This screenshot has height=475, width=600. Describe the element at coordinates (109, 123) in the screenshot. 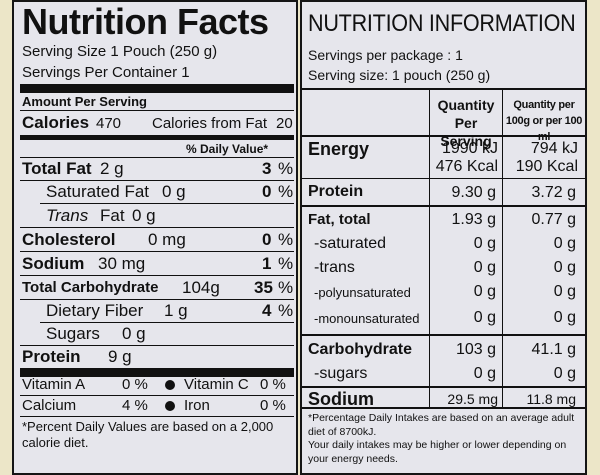

I see `calories-value: 470` at that location.